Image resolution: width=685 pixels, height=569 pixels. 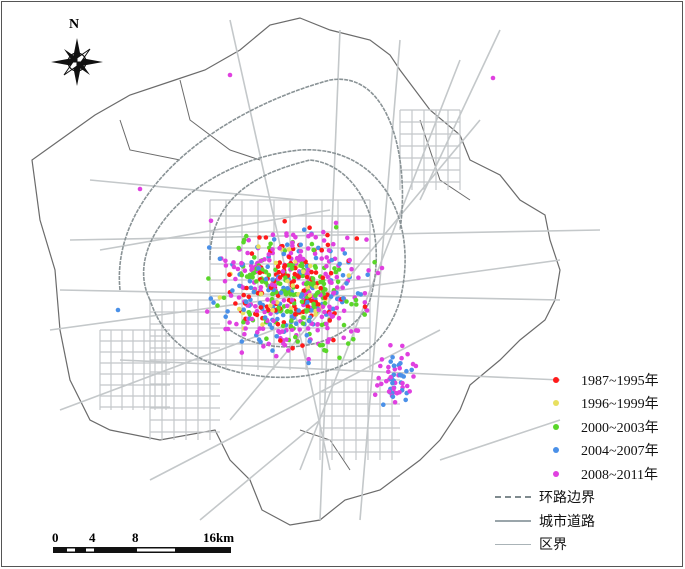 I want to click on scale-tick: 16km, so click(x=219, y=537).